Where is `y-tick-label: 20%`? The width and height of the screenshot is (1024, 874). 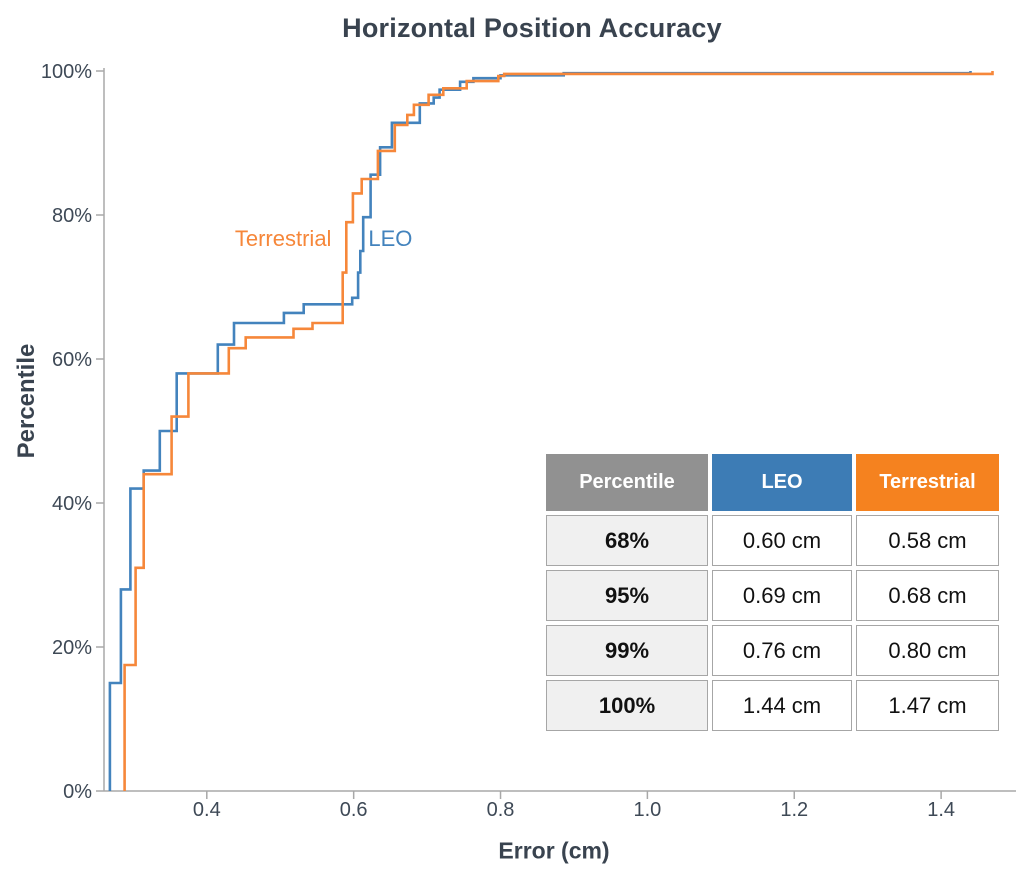
y-tick-label: 20% is located at coordinates (72, 648).